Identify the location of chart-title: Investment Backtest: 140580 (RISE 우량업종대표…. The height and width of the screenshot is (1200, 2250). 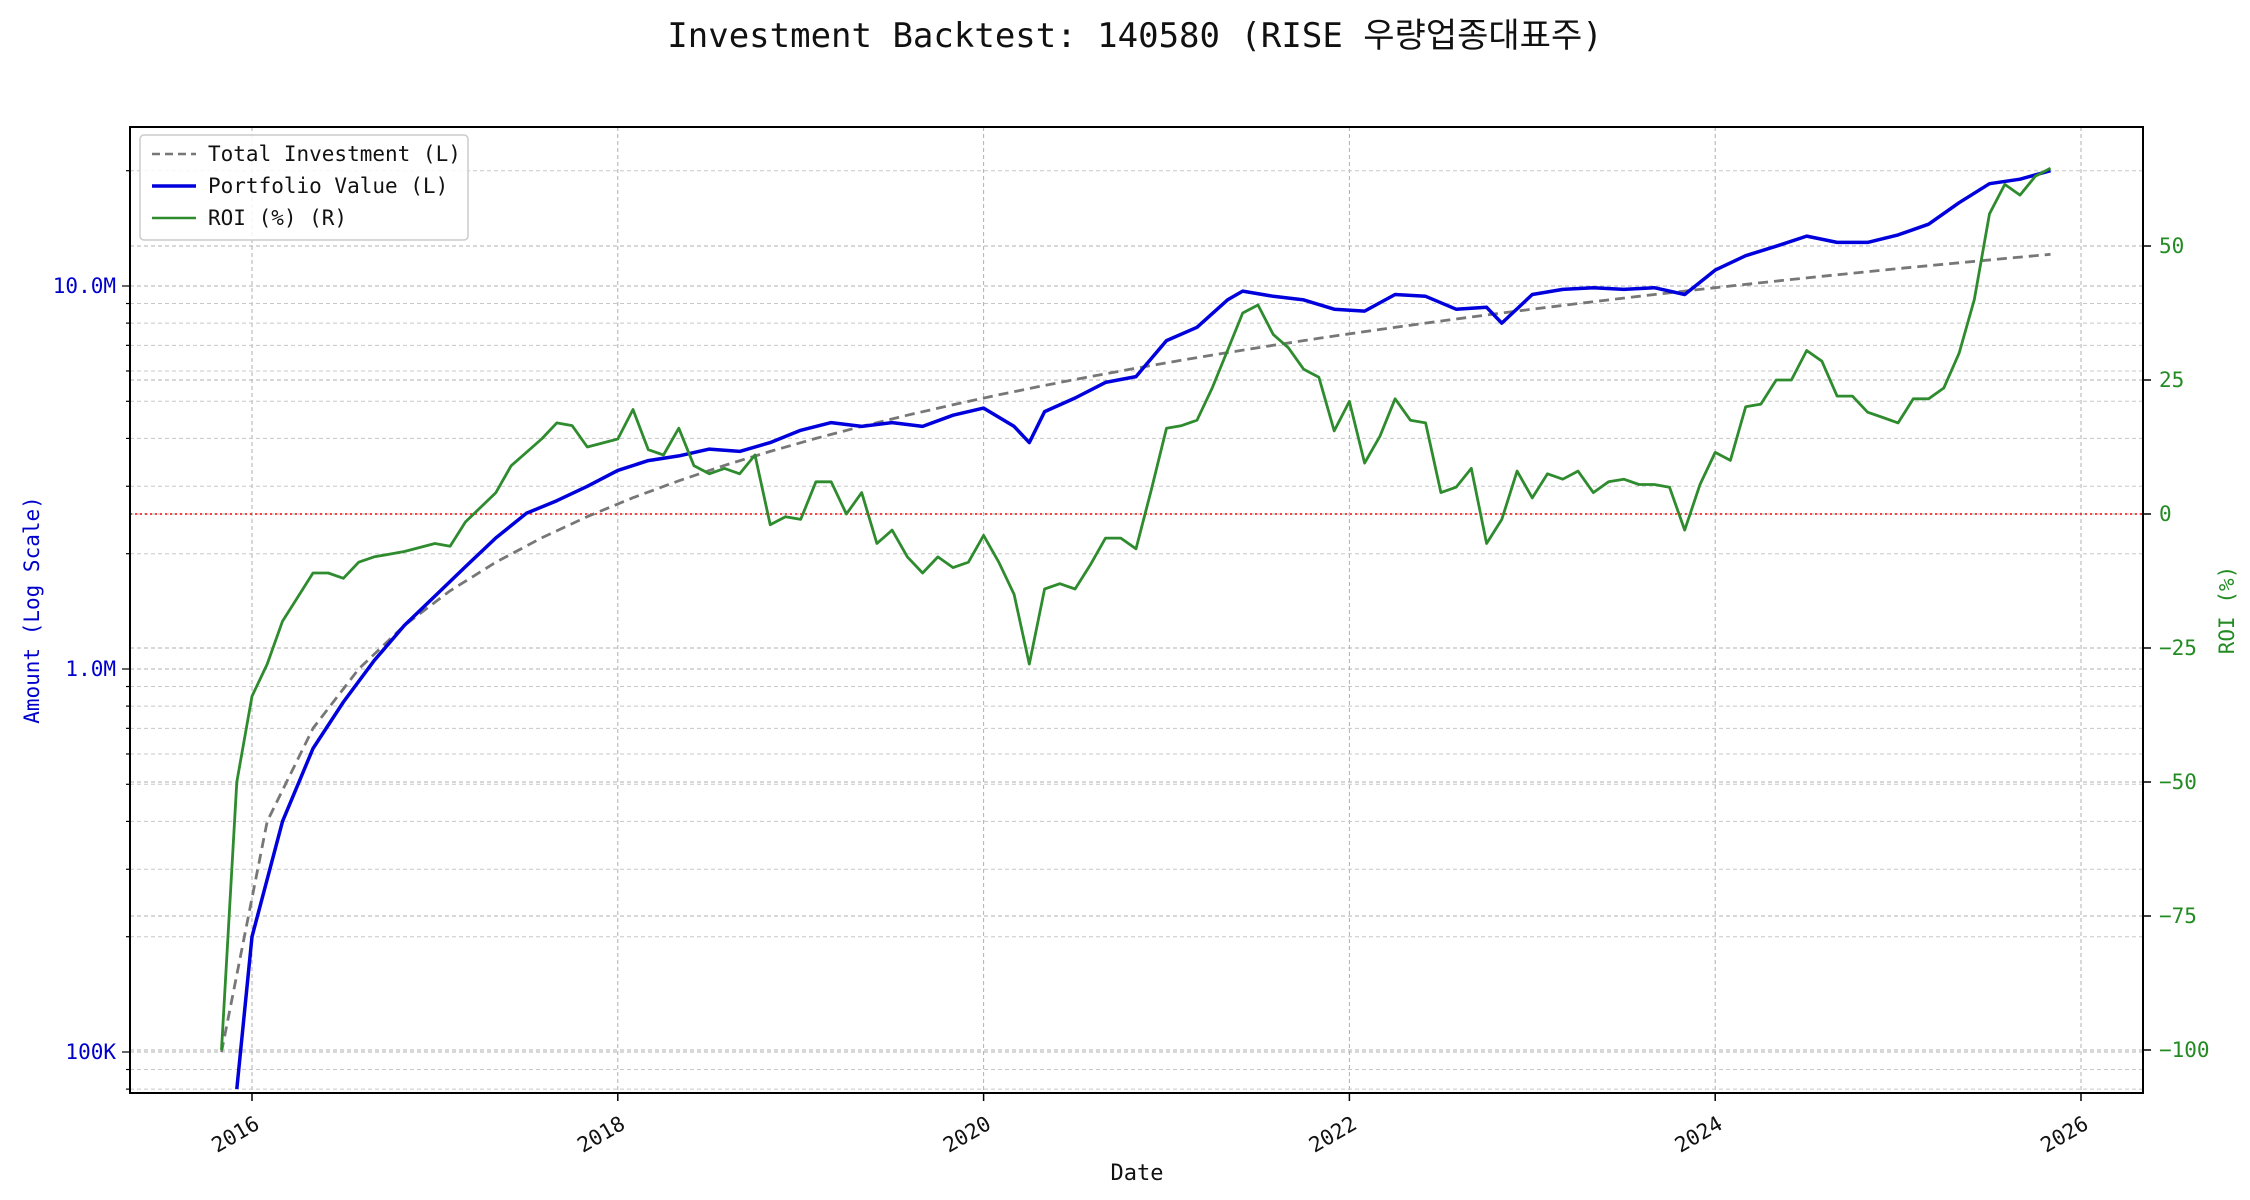
(1134, 36).